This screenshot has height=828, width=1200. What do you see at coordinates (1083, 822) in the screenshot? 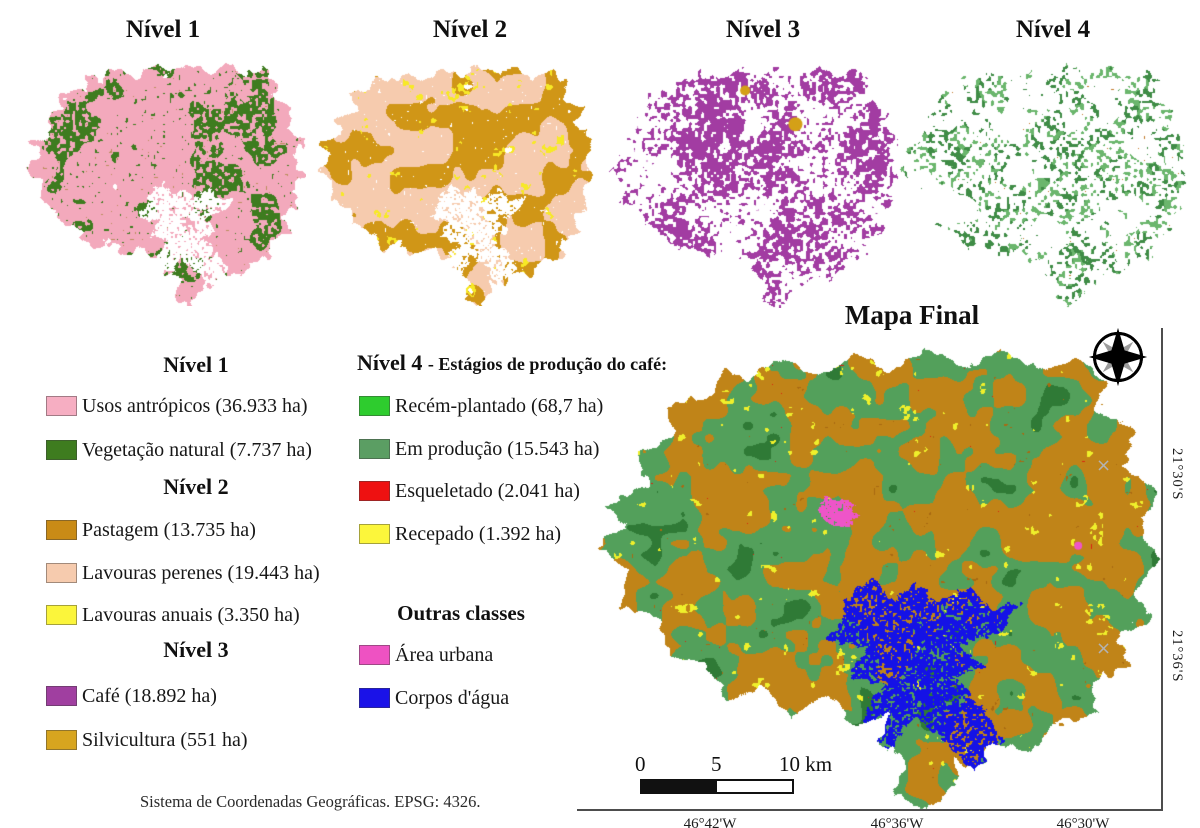
I see `lon-label-46-30: 46°30'W` at bounding box center [1083, 822].